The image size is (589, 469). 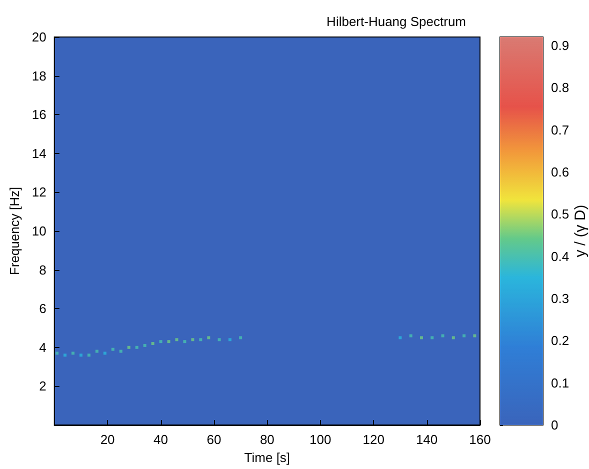 What do you see at coordinates (39, 231) in the screenshot?
I see `y-tick-label: 10` at bounding box center [39, 231].